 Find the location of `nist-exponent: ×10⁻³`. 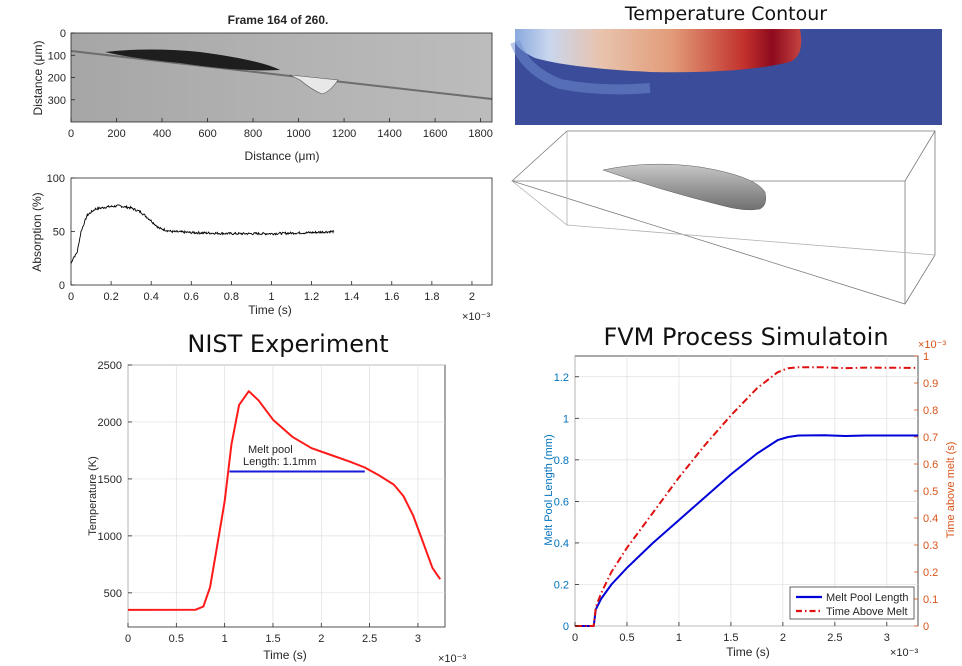

nist-exponent: ×10⁻³ is located at coordinates (452, 659).